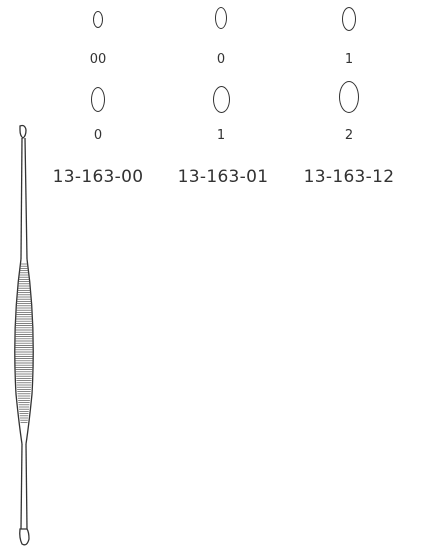 The width and height of the screenshot is (421, 549). What do you see at coordinates (98, 59) in the screenshot?
I see `row1-size-label-1: 00` at bounding box center [98, 59].